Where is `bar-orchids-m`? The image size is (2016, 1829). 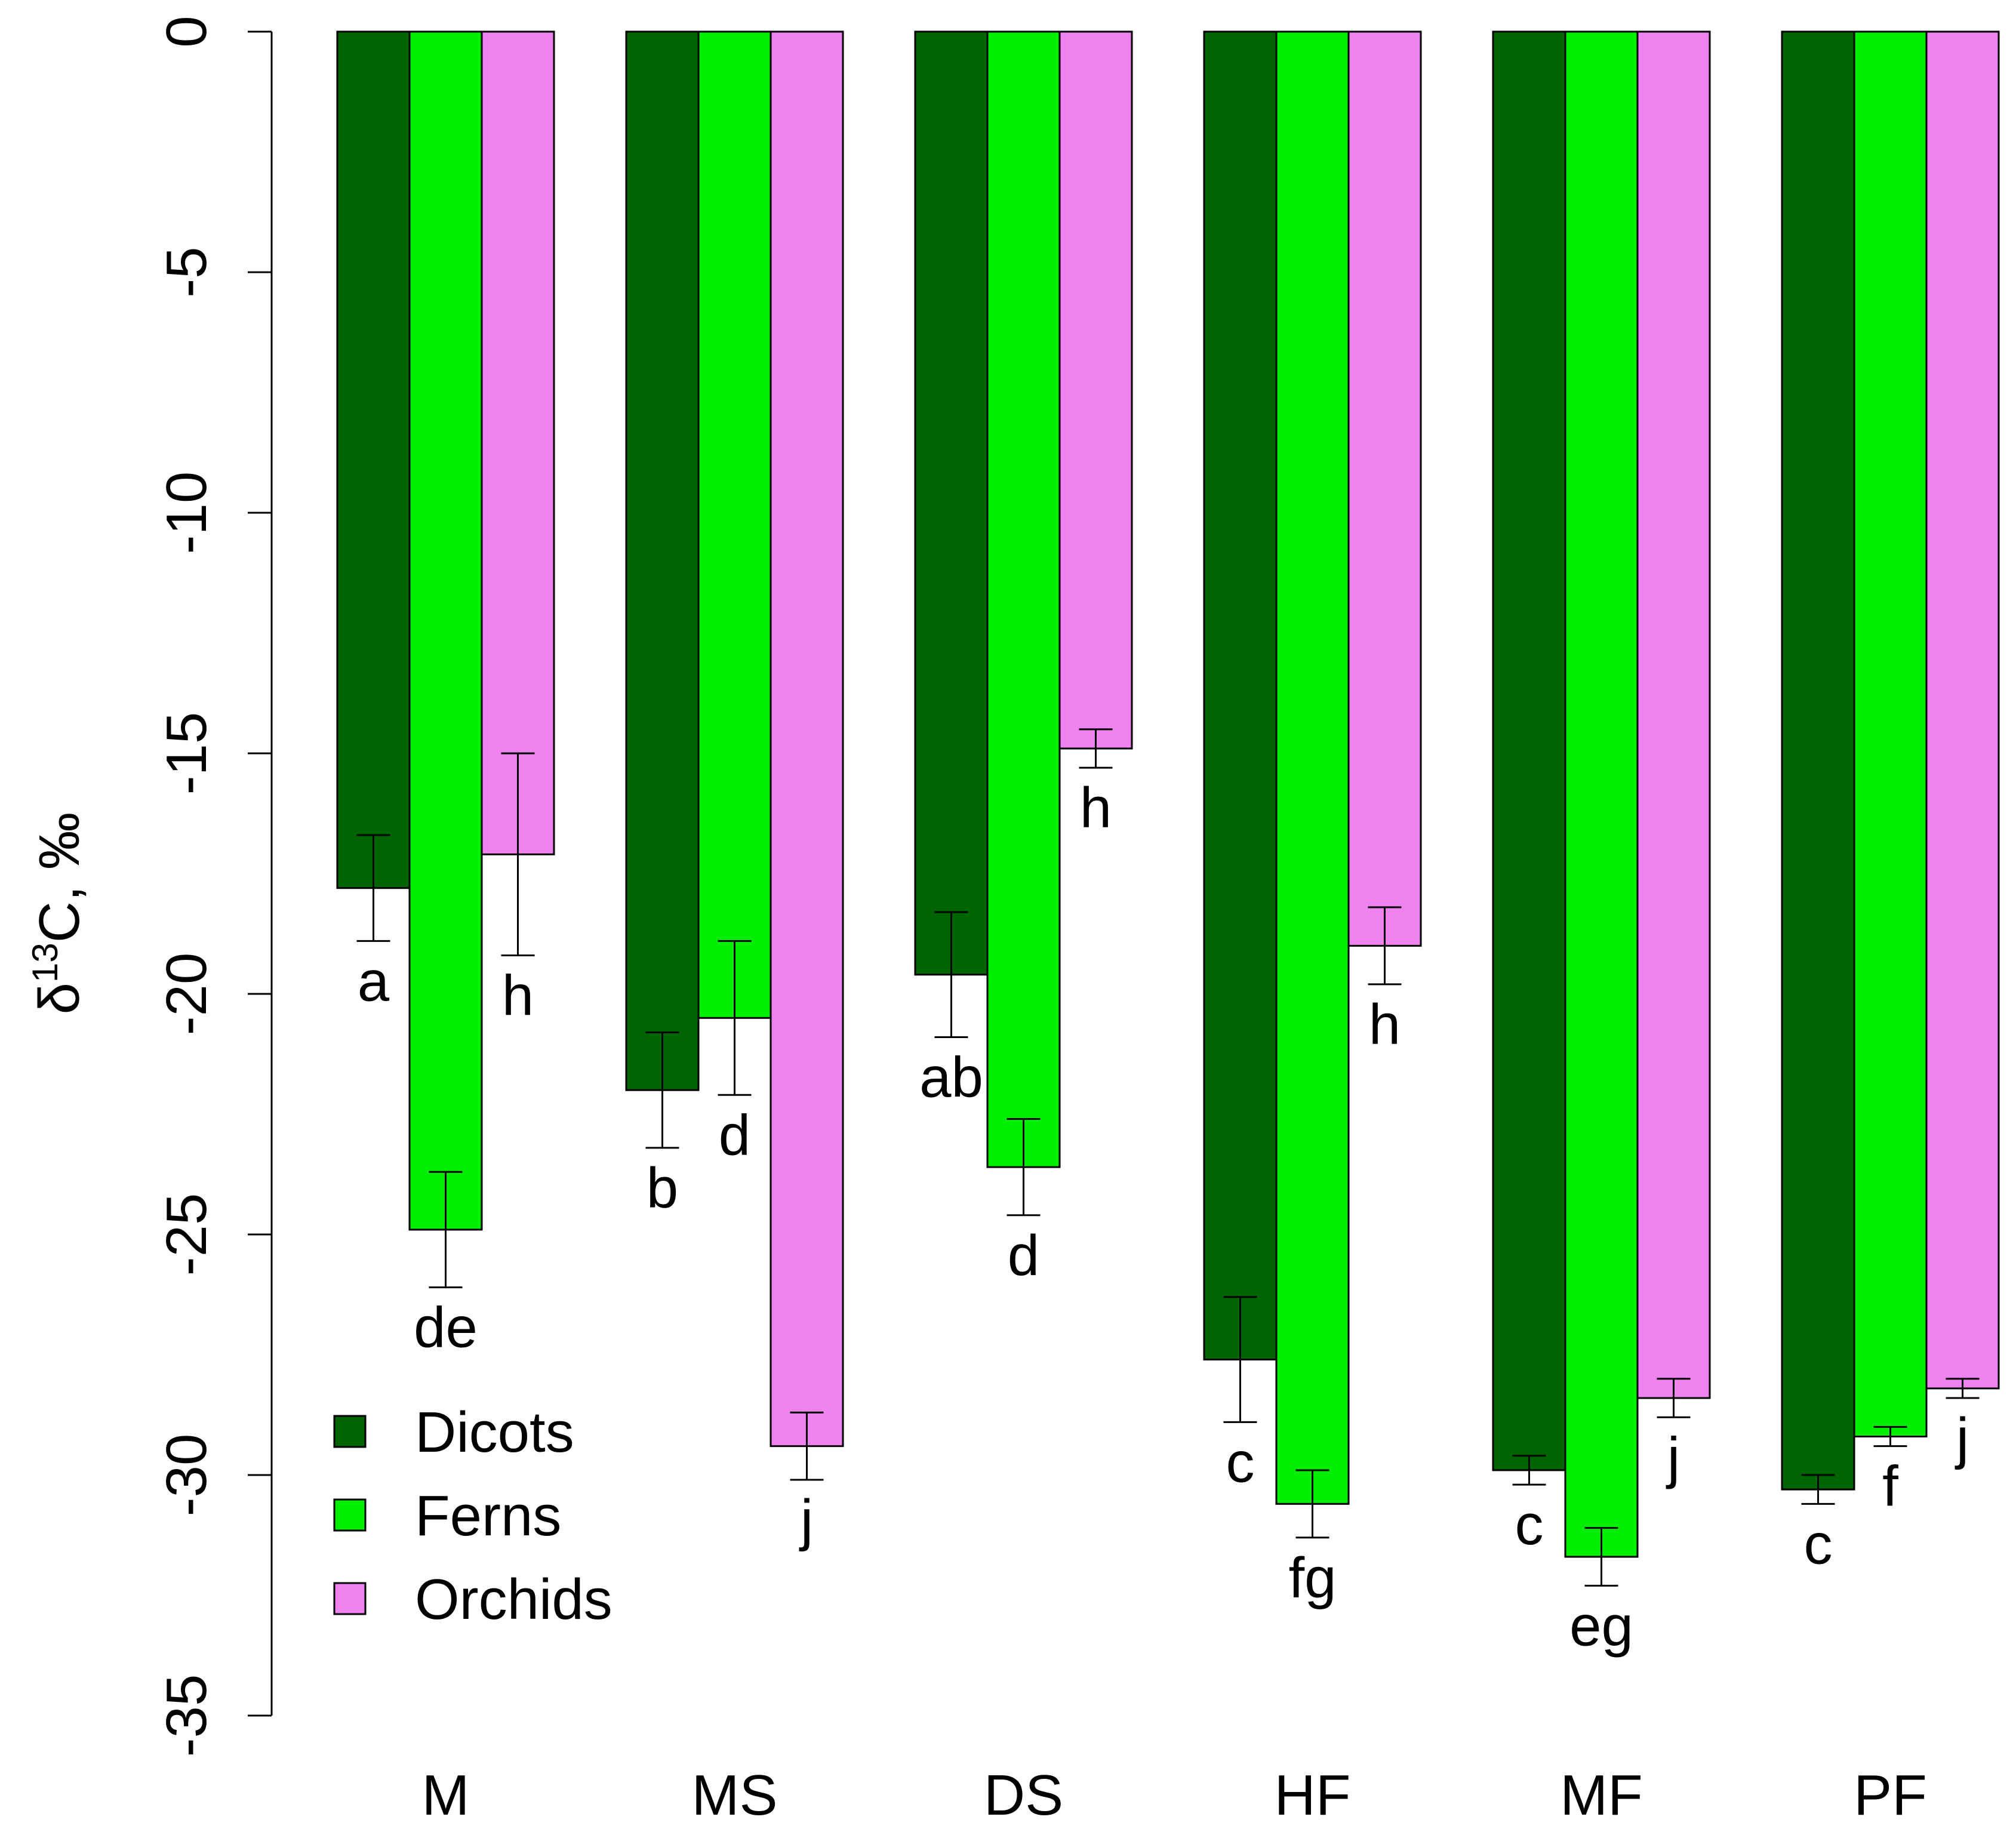 bar-orchids-m is located at coordinates (518, 442).